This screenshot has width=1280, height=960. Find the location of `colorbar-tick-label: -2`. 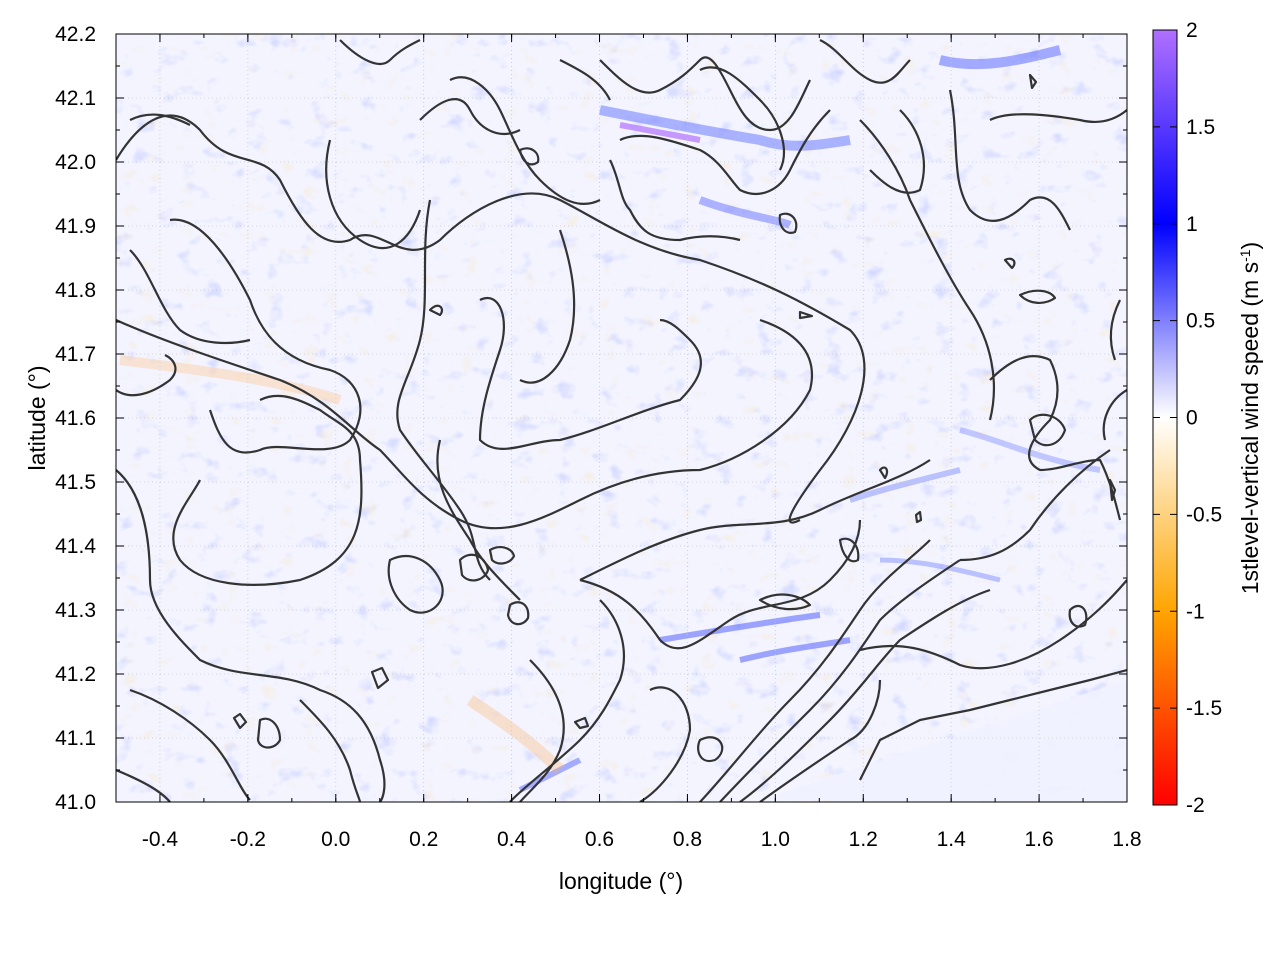

colorbar-tick-label: -2 is located at coordinates (1195, 805).